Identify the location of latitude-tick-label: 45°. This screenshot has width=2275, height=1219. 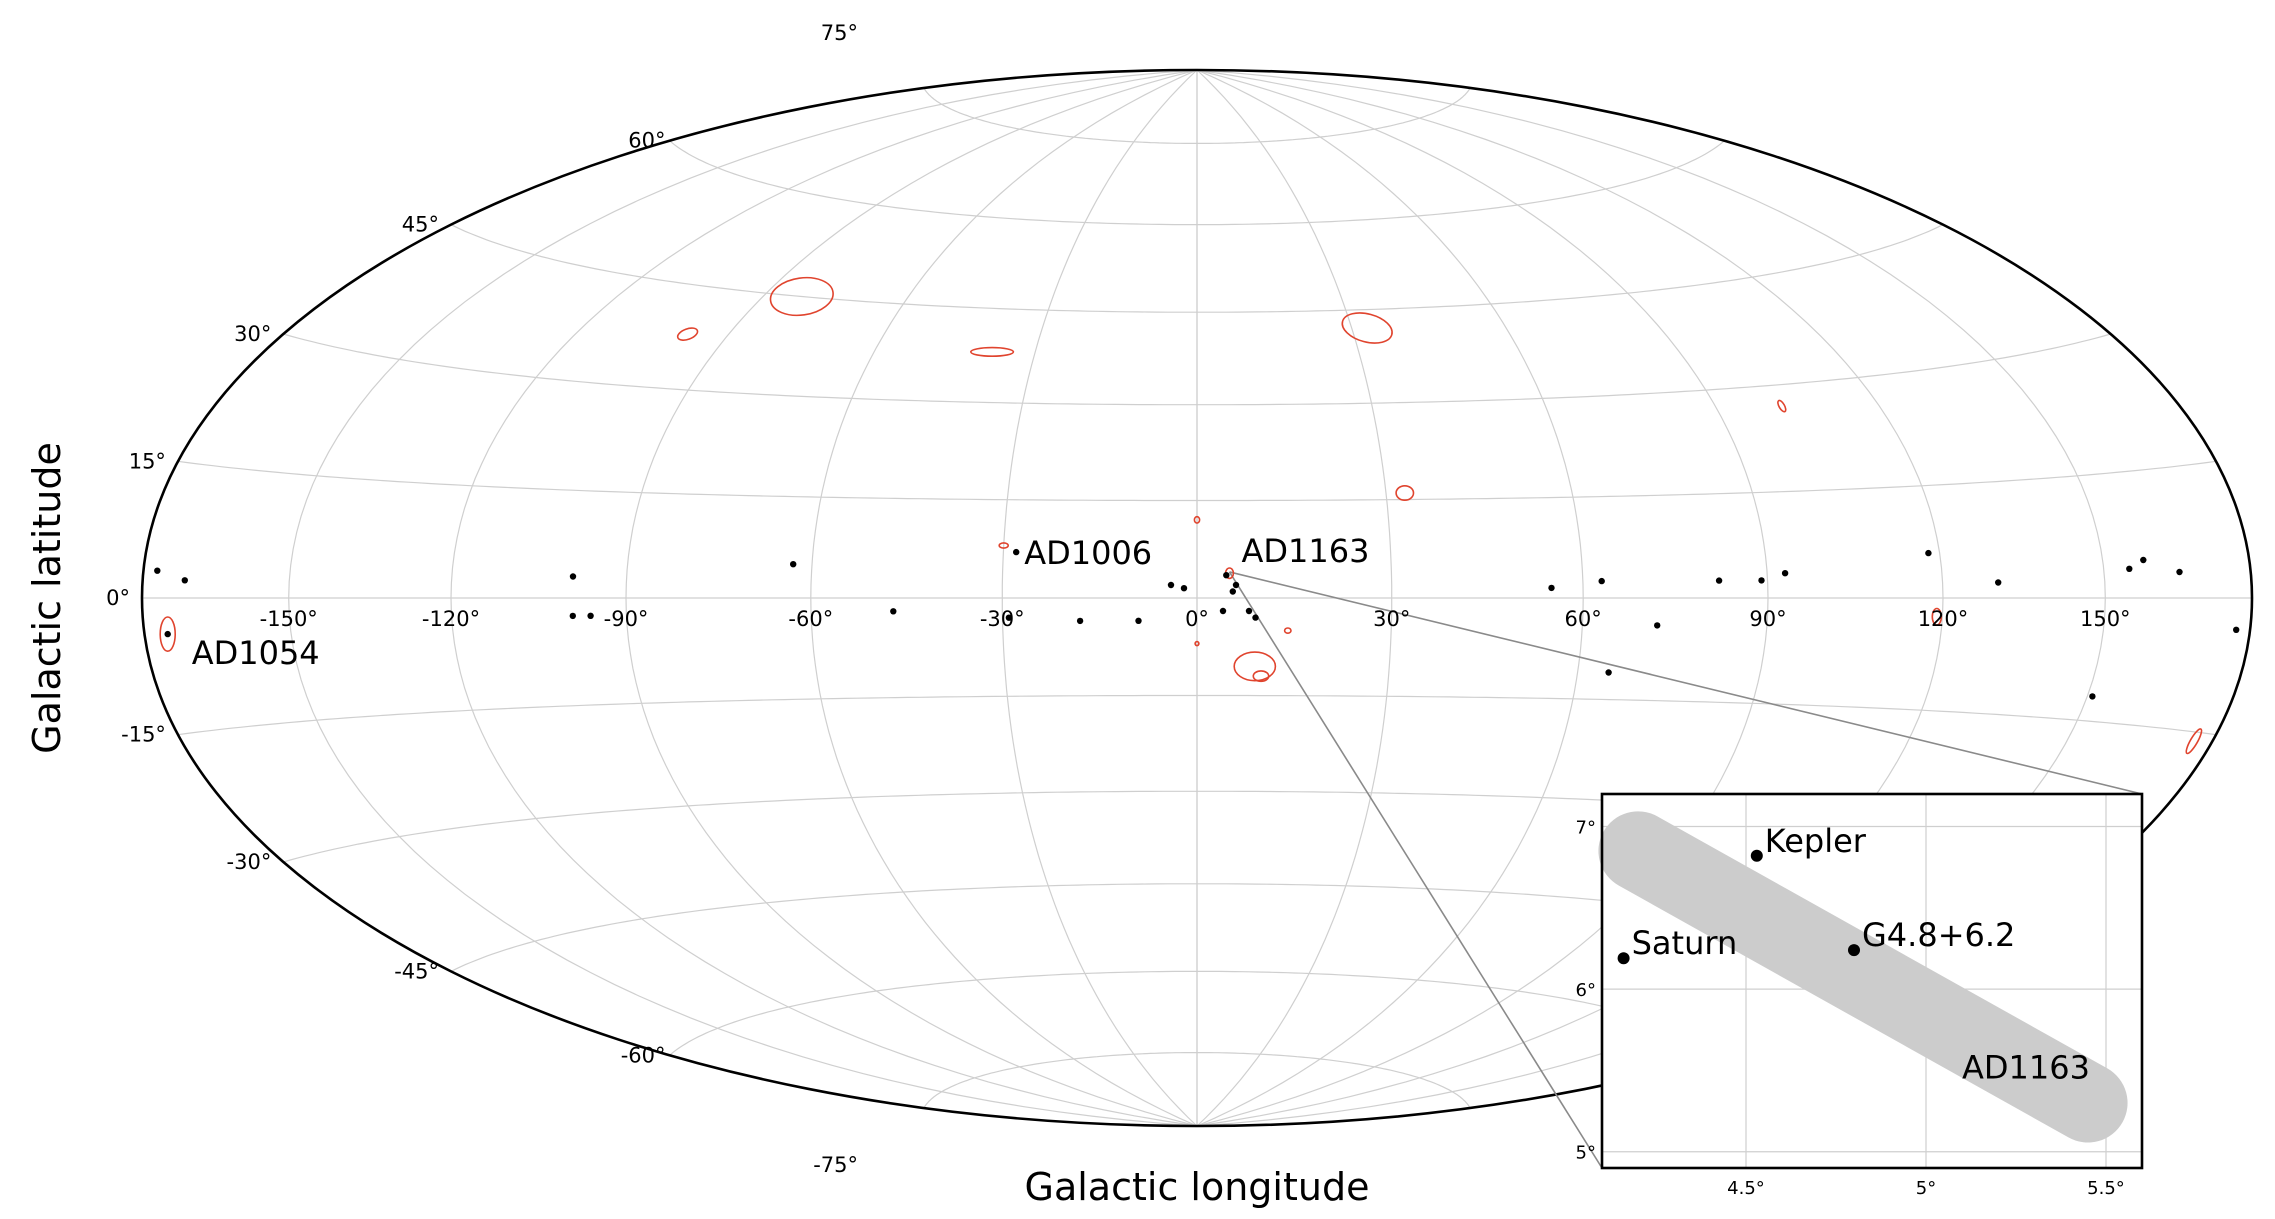
(420, 225).